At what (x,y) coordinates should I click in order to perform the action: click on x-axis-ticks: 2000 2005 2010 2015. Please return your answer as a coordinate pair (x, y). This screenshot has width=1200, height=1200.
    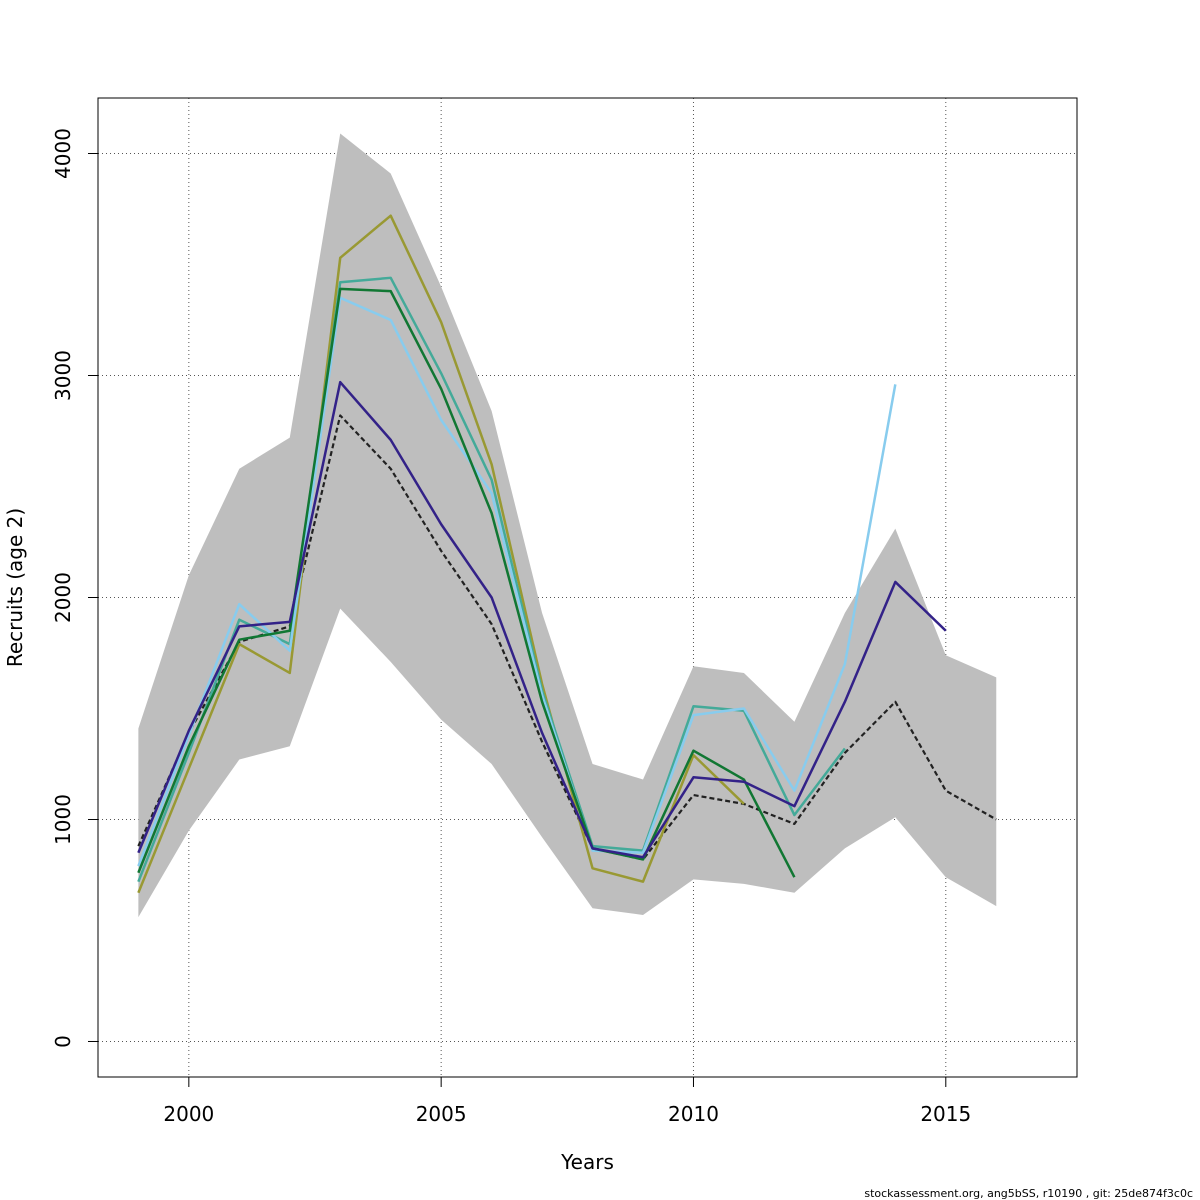
    Looking at the image, I should click on (567, 1101).